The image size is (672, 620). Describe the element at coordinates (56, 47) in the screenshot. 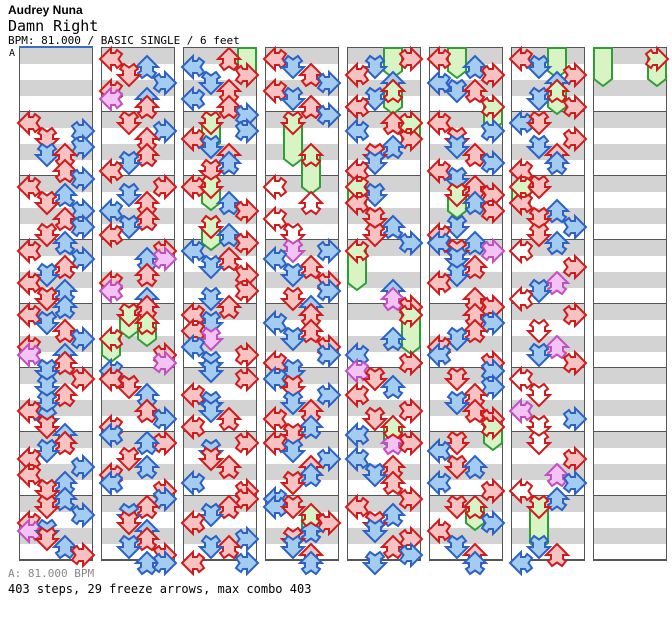

I see `section-a-marker-line` at that location.